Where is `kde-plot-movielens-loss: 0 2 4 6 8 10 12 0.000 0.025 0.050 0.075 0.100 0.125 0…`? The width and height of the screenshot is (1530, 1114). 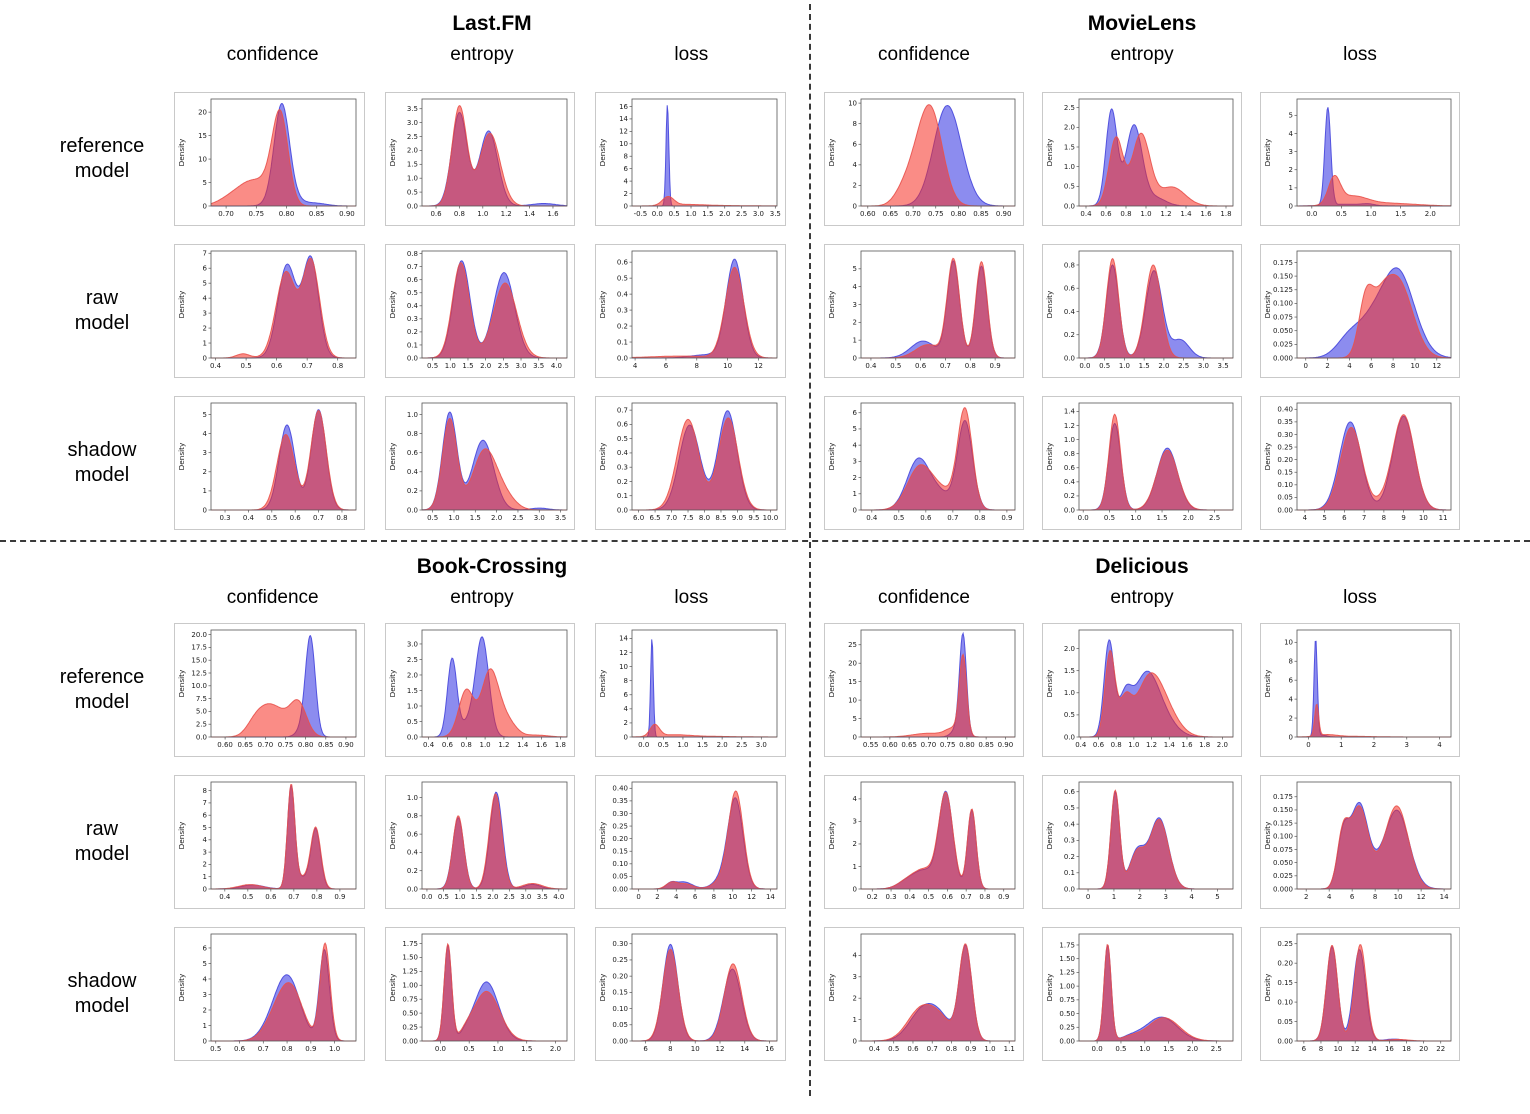
kde-plot-movielens-loss: 0 2 4 6 8 10 12 0.000 0.025 0.050 0.075 0.100 0.125 0… is located at coordinates (1360, 311).